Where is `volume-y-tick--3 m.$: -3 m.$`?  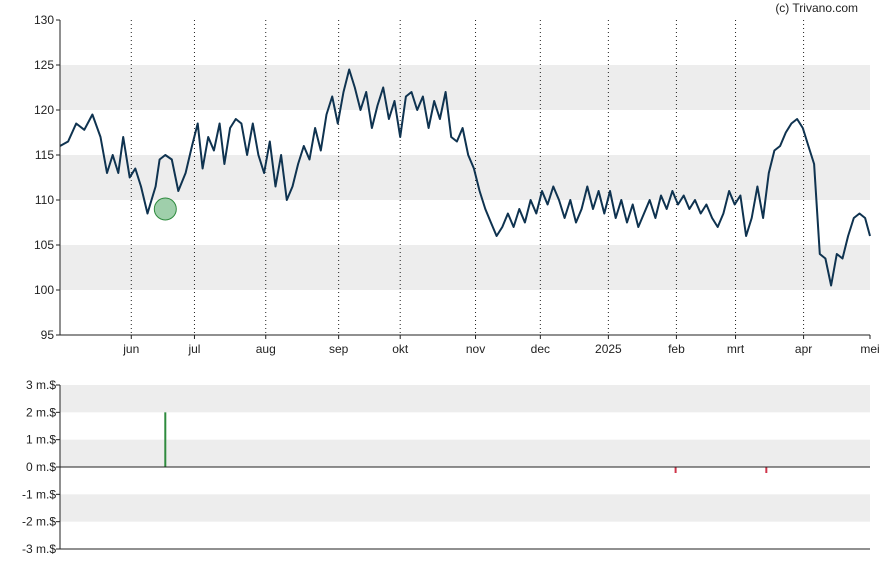
volume-y-tick--3 m.$: -3 m.$ is located at coordinates (39, 549).